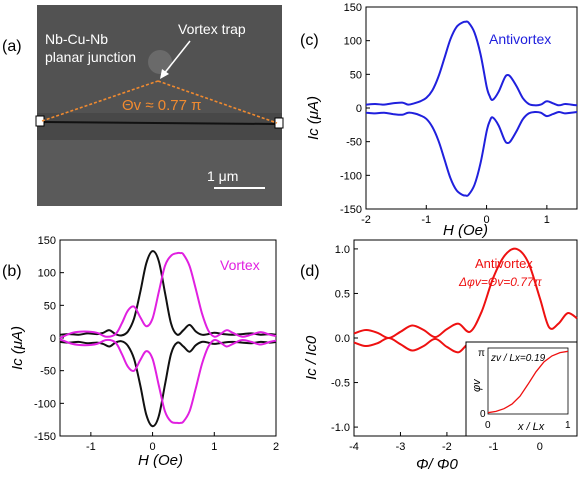  I want to click on chart-d-annotation2: Δφv=Θv=0.77π, so click(500, 282).